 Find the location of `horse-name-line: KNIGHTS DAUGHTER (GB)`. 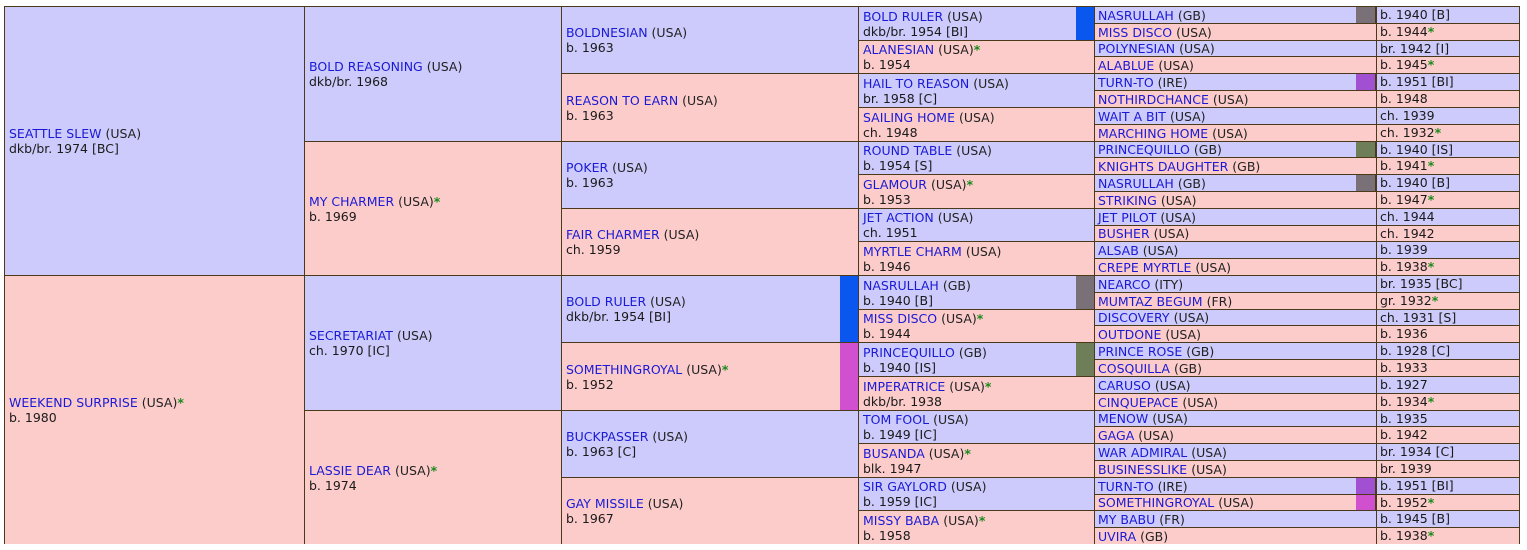

horse-name-line: KNIGHTS DAUGHTER (GB) is located at coordinates (1179, 166).